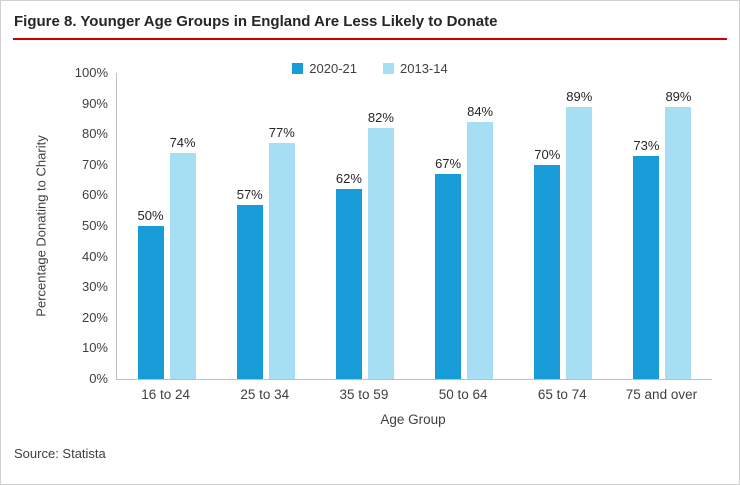 The image size is (740, 485). What do you see at coordinates (265, 394) in the screenshot?
I see `x-tick-label: 25 to 34` at bounding box center [265, 394].